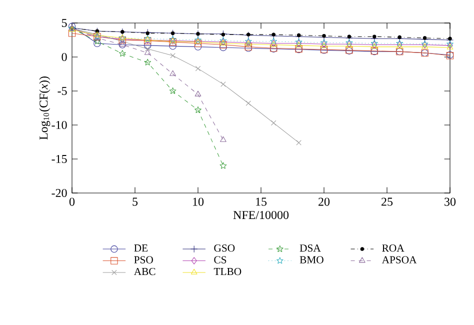 The height and width of the screenshot is (325, 474). Describe the element at coordinates (44, 108) in the screenshot. I see `y-axis-title: Log$_{10}$(CF(x))` at that location.